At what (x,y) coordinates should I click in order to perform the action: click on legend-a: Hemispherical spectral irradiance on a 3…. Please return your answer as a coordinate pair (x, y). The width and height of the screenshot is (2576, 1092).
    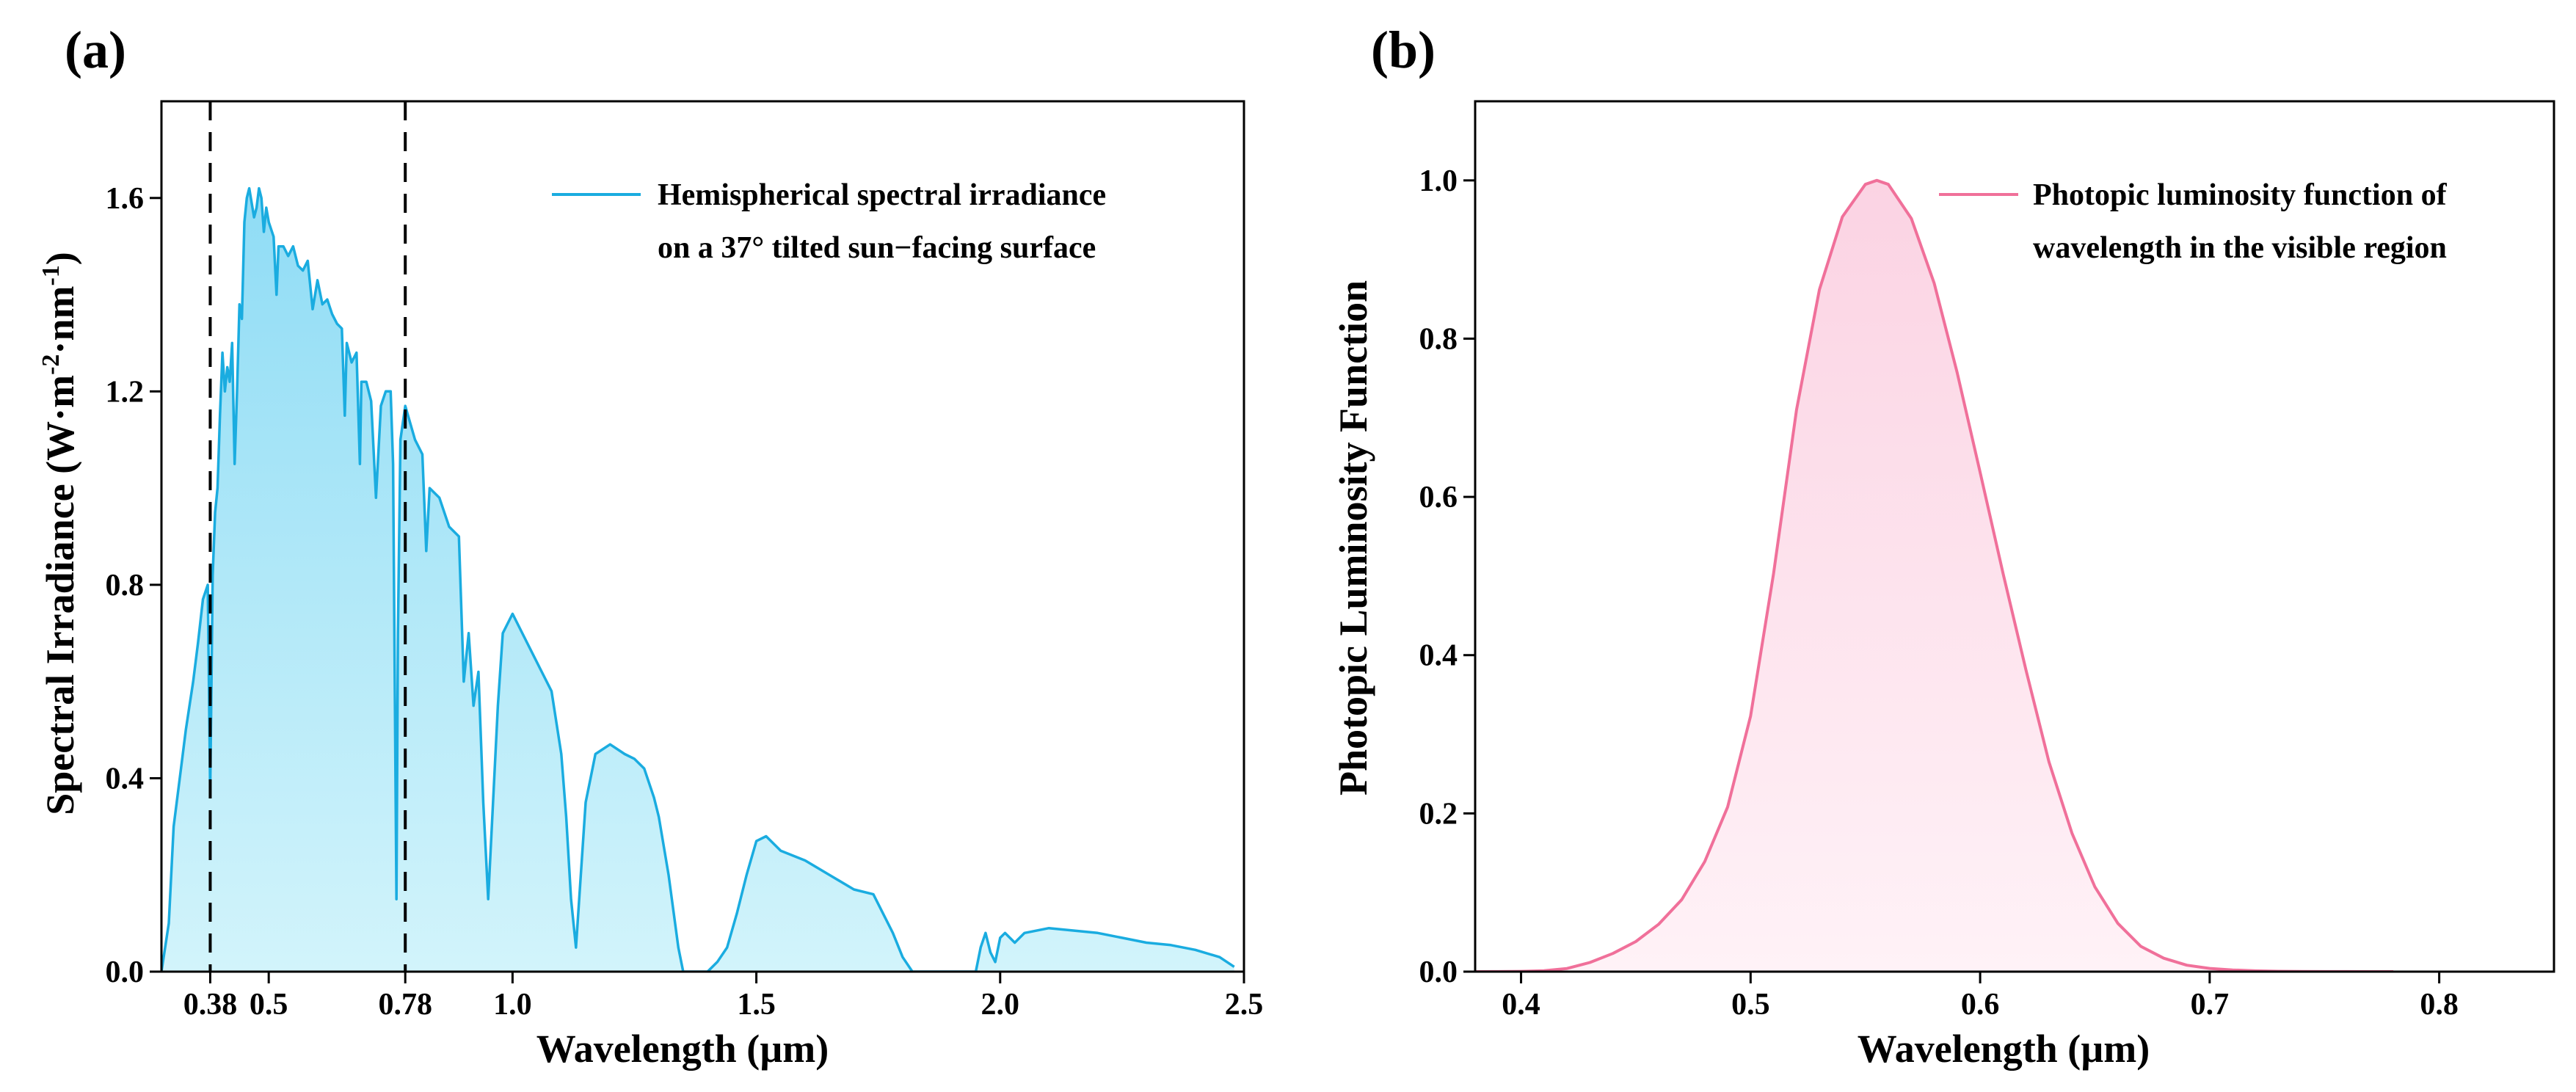
    Looking at the image, I should click on (829, 221).